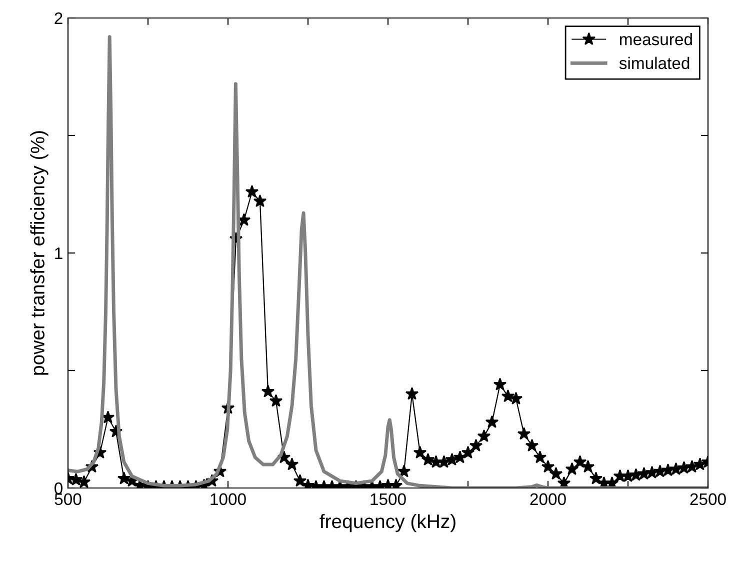  What do you see at coordinates (58, 18) in the screenshot?
I see `y-tick-label: 2` at bounding box center [58, 18].